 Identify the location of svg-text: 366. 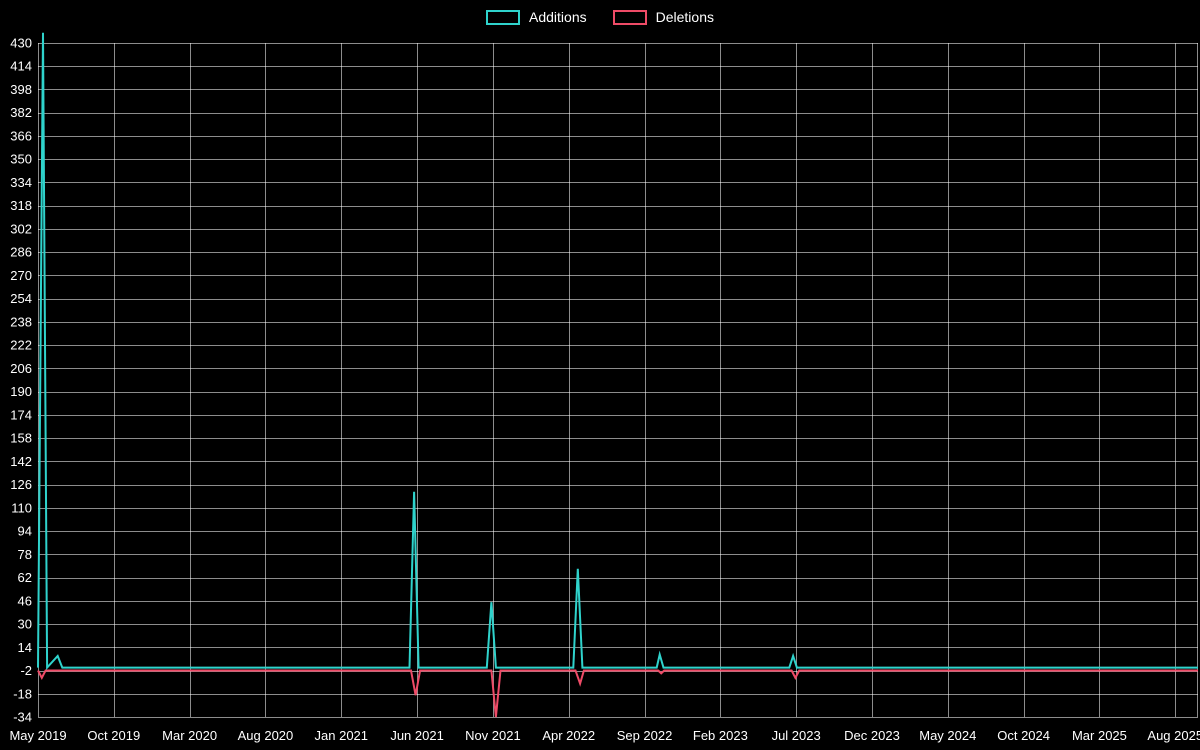
(21, 135).